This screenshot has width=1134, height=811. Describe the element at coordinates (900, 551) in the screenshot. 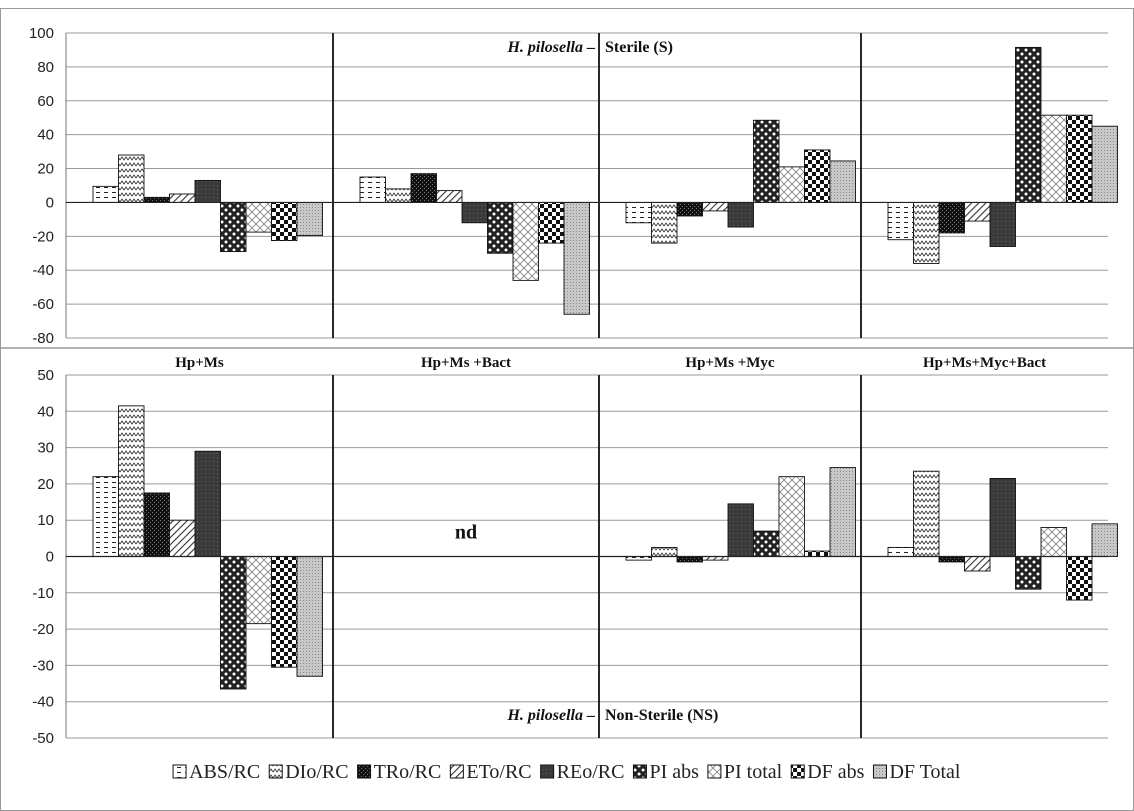

I see `bar-nonsterile-g3-s0` at that location.